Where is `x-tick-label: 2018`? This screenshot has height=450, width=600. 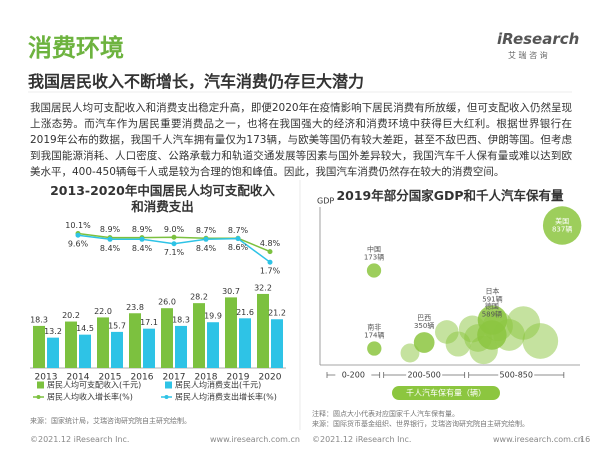
x-tick-label: 2018 is located at coordinates (206, 378).